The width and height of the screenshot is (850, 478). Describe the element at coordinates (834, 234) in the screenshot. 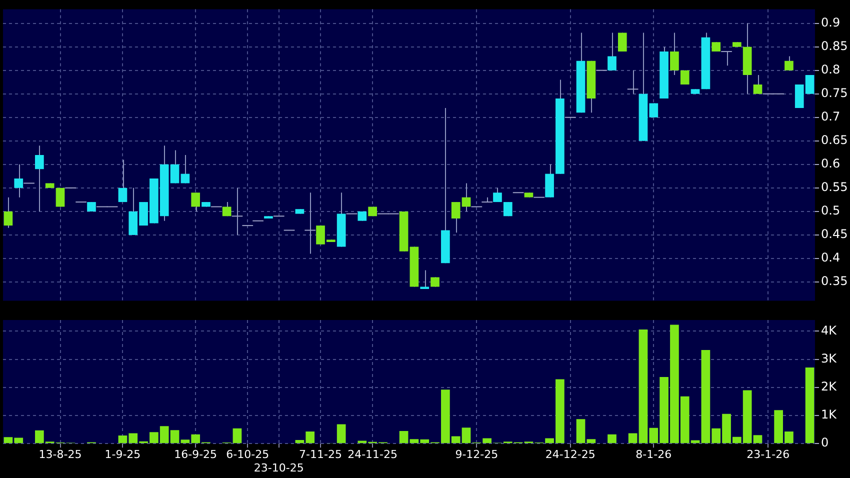

I see `y-tick-label: 0.45` at that location.